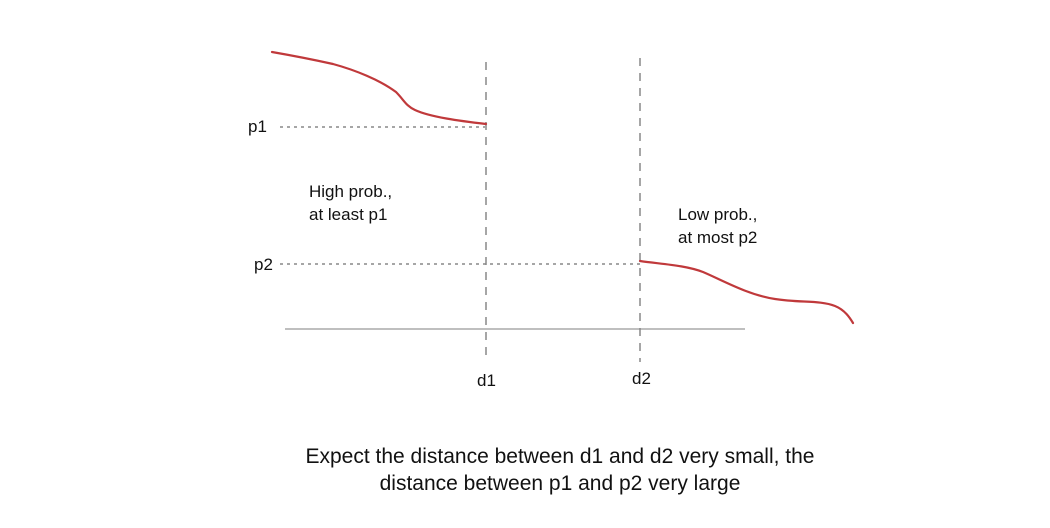  What do you see at coordinates (560, 483) in the screenshot?
I see `caption-line2: distance between p1 and p2 very large` at bounding box center [560, 483].